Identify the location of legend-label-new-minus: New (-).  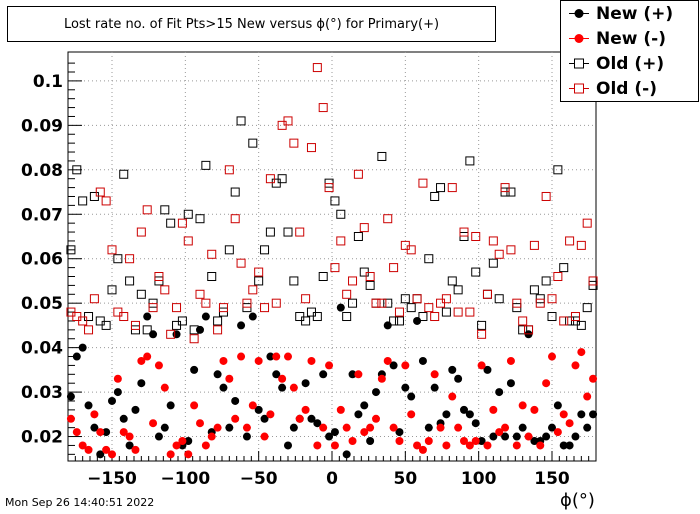
(631, 38).